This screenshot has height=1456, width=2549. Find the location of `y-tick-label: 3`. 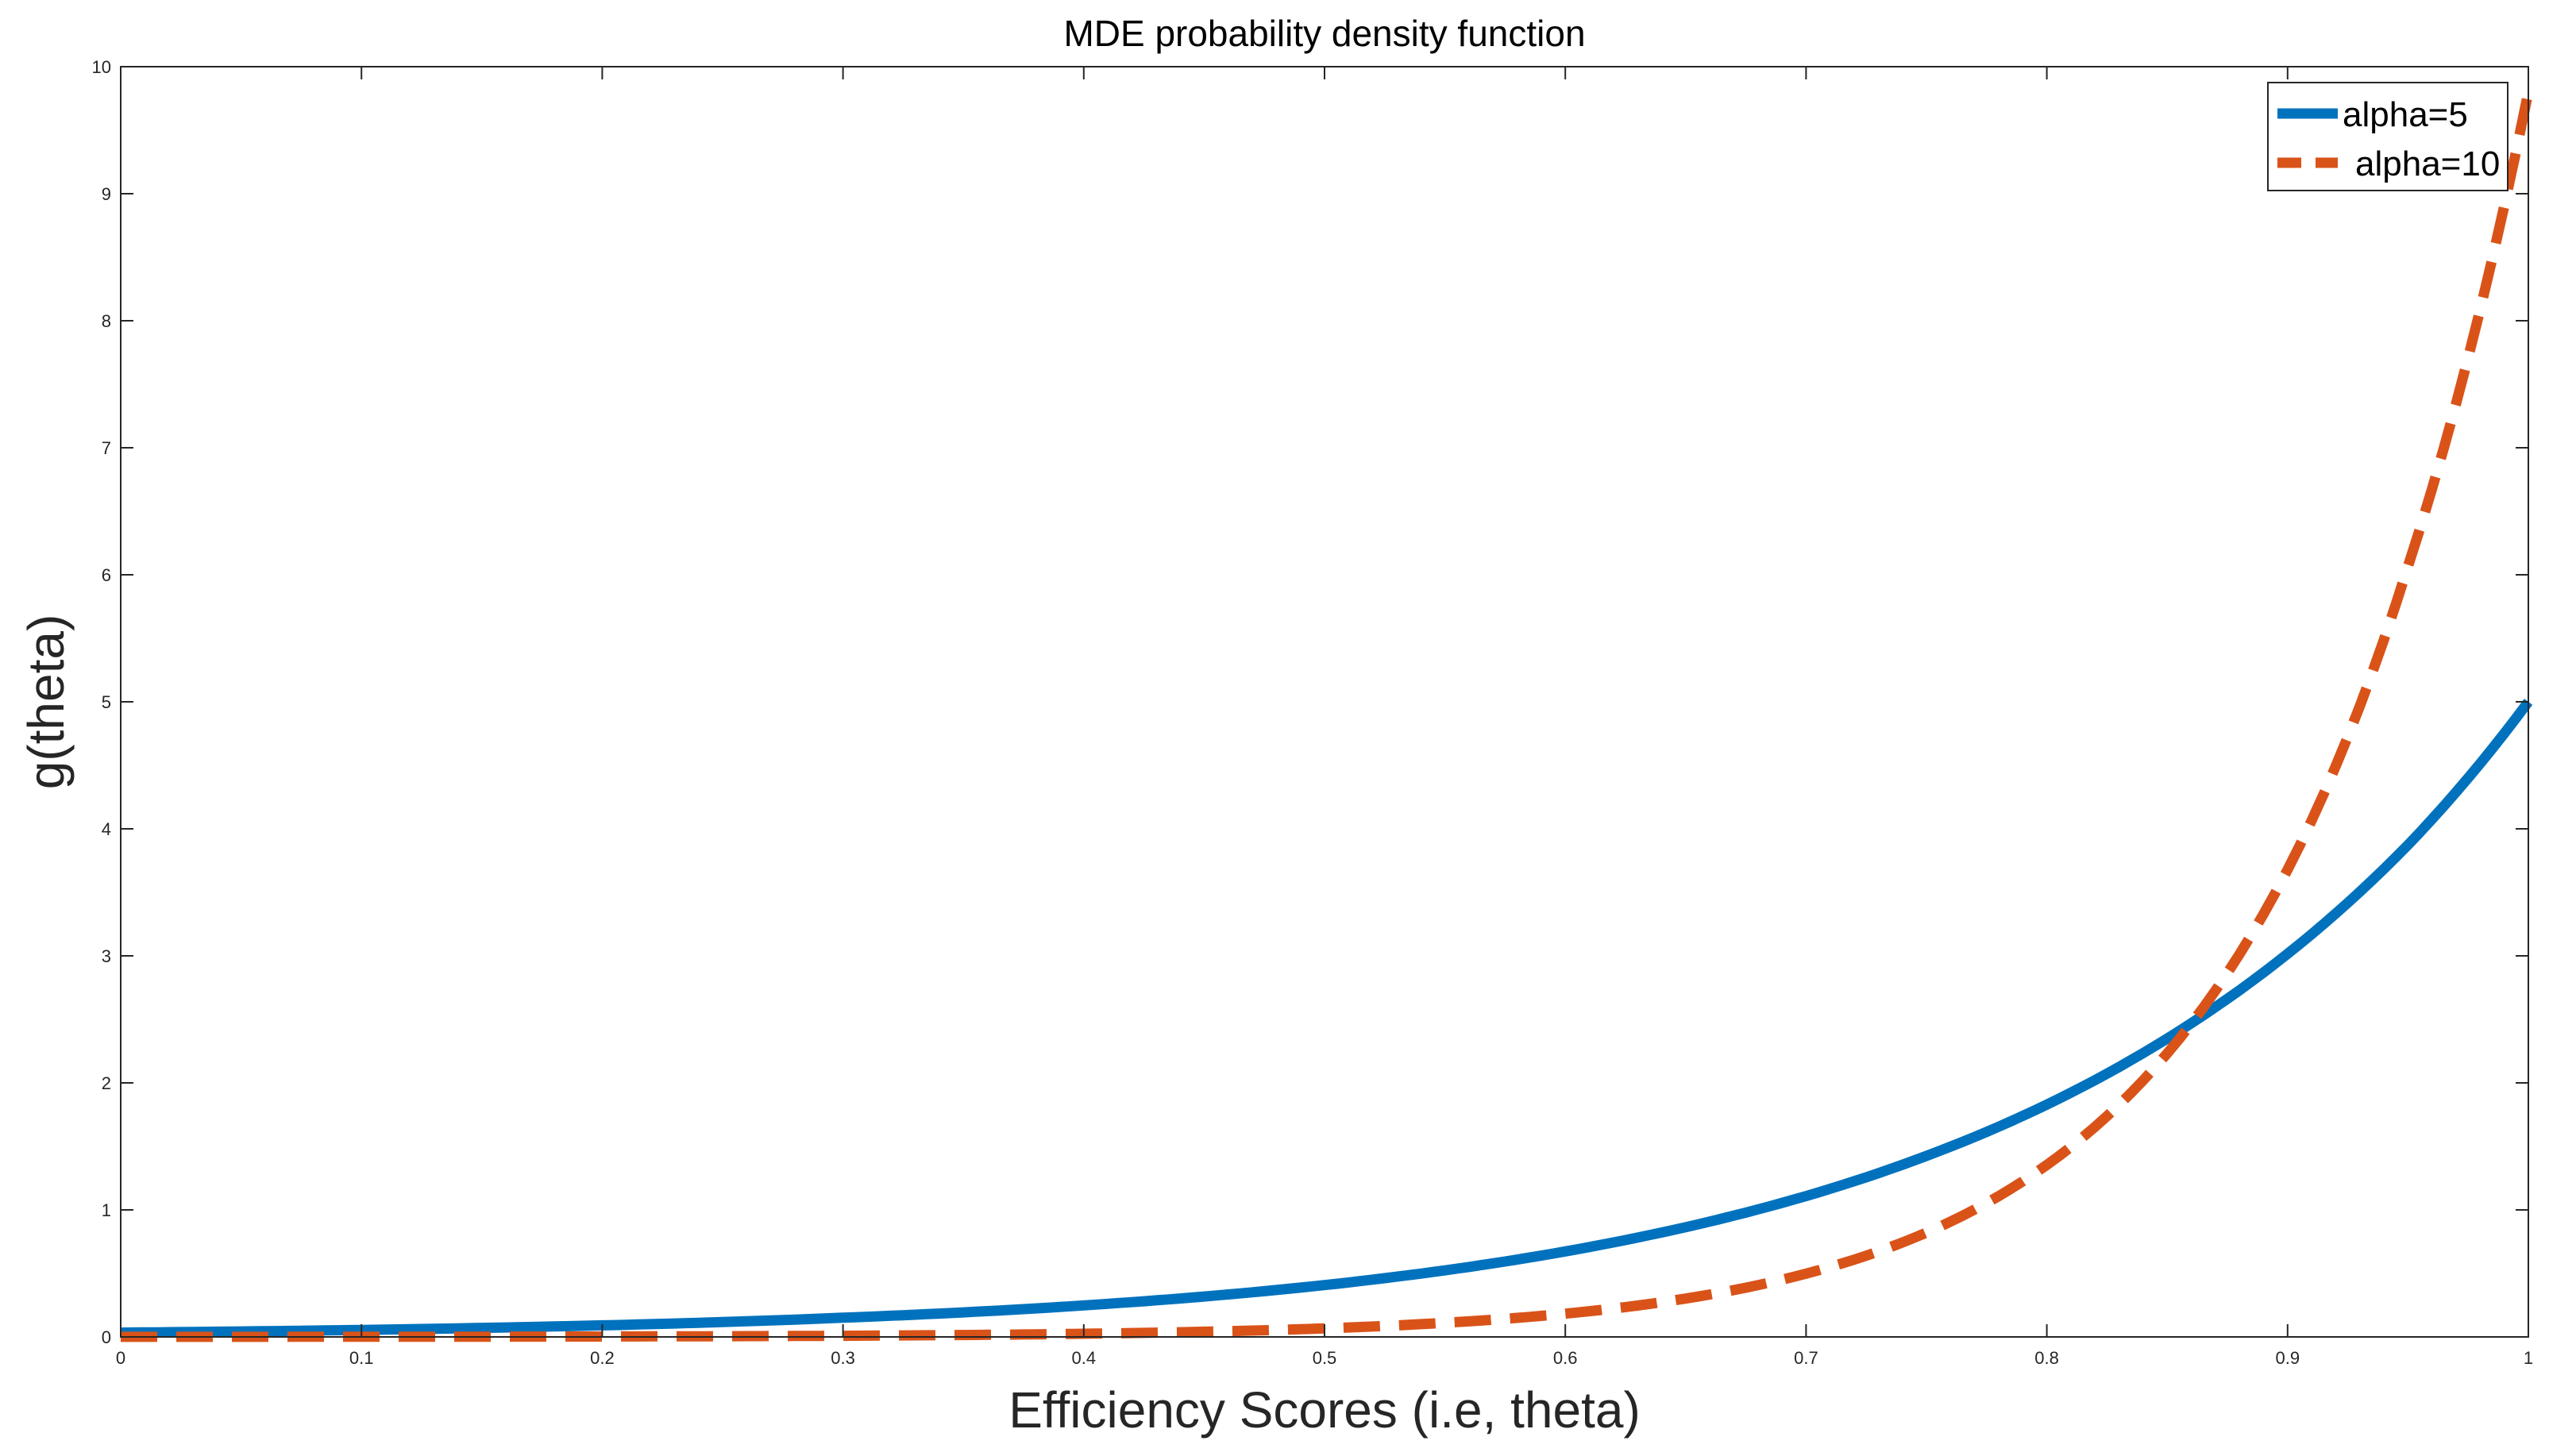

y-tick-label: 3 is located at coordinates (106, 956).